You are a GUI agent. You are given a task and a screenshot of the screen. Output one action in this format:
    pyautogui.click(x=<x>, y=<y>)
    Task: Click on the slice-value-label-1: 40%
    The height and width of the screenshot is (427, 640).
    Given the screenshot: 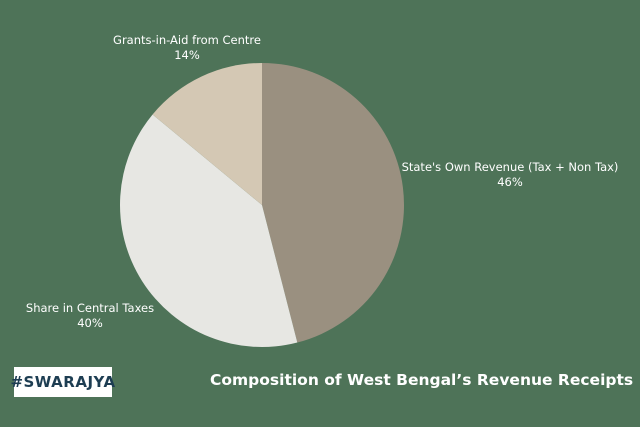 What is the action you would take?
    pyautogui.click(x=90, y=323)
    